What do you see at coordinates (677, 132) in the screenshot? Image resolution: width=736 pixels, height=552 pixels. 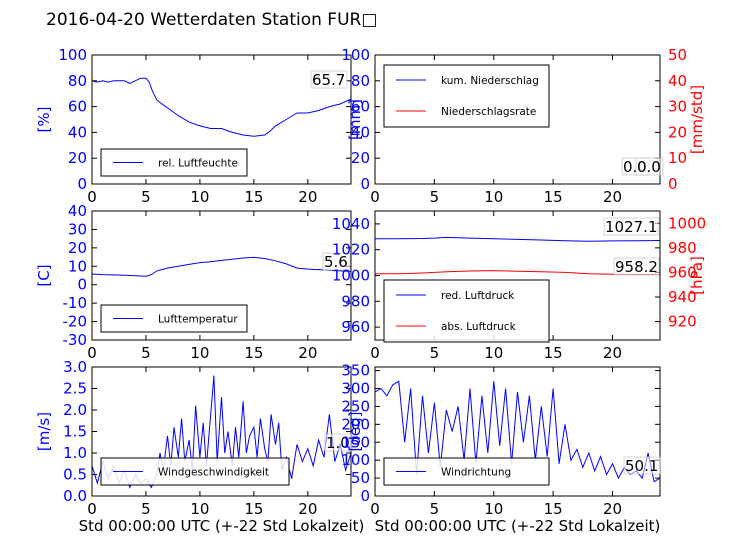 I see `y-right-tick-label: 20` at bounding box center [677, 132].